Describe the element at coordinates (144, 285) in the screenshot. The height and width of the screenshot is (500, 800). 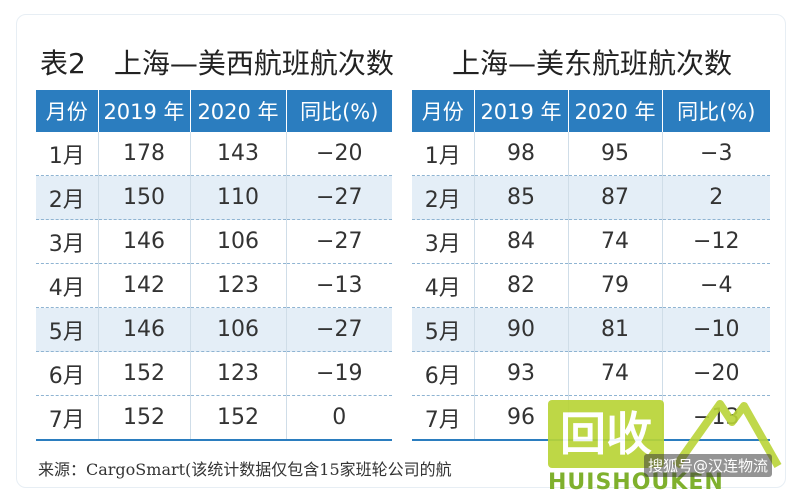
I see `value-2019-cell: 142` at that location.